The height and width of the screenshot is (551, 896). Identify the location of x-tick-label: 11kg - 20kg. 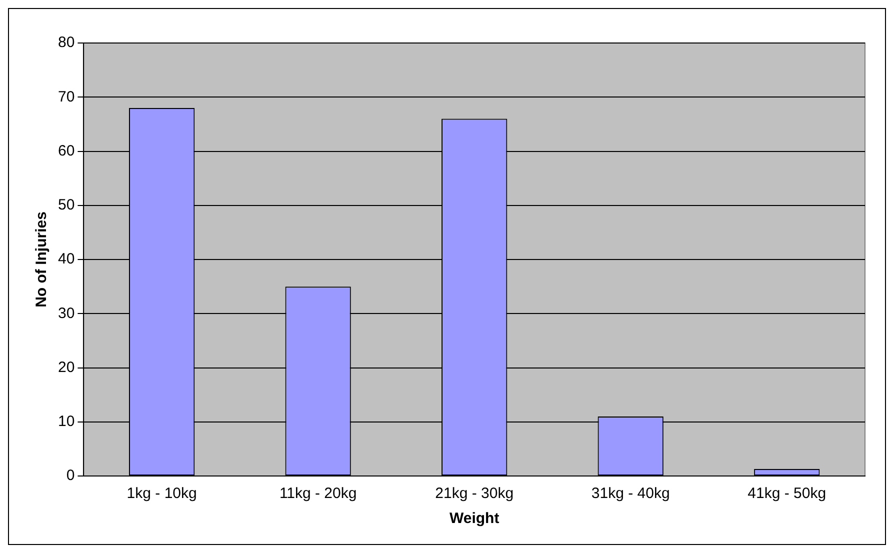
(318, 493).